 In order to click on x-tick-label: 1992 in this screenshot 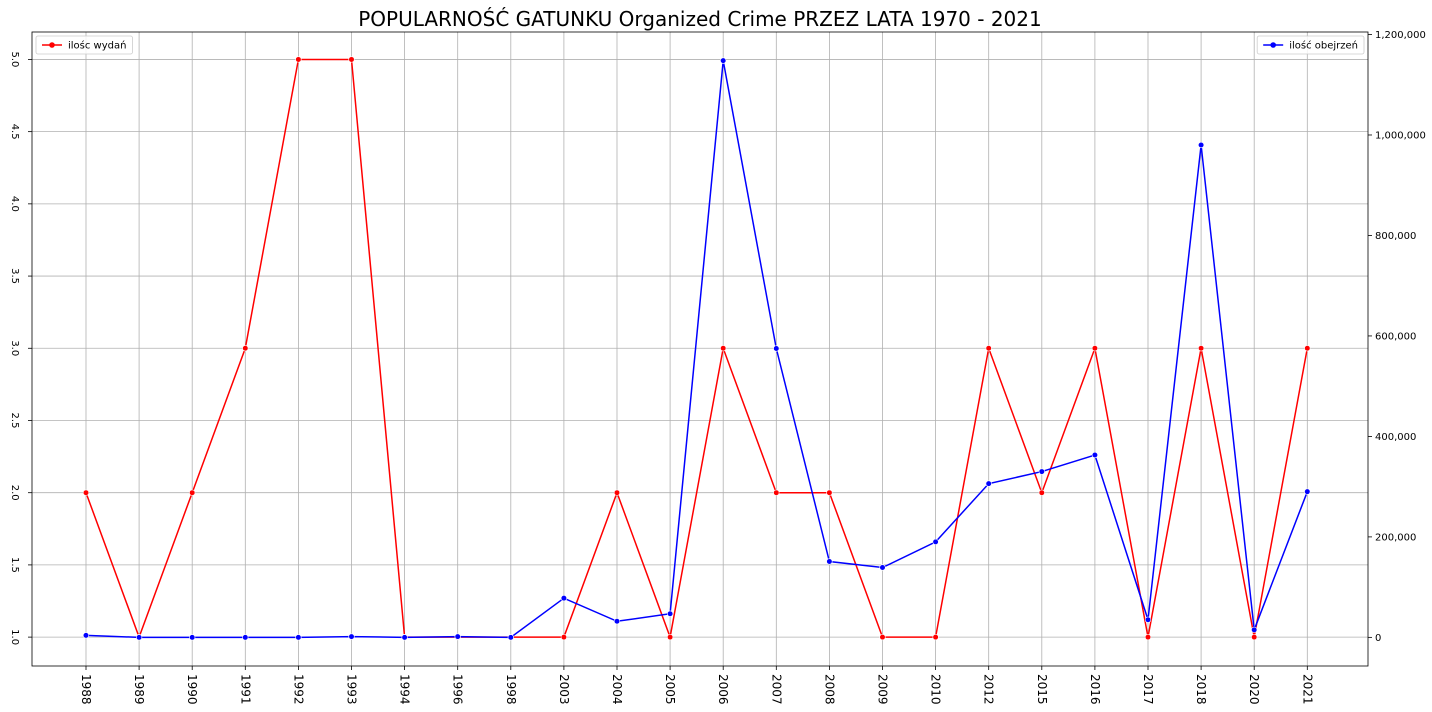, I will do `click(298, 689)`.